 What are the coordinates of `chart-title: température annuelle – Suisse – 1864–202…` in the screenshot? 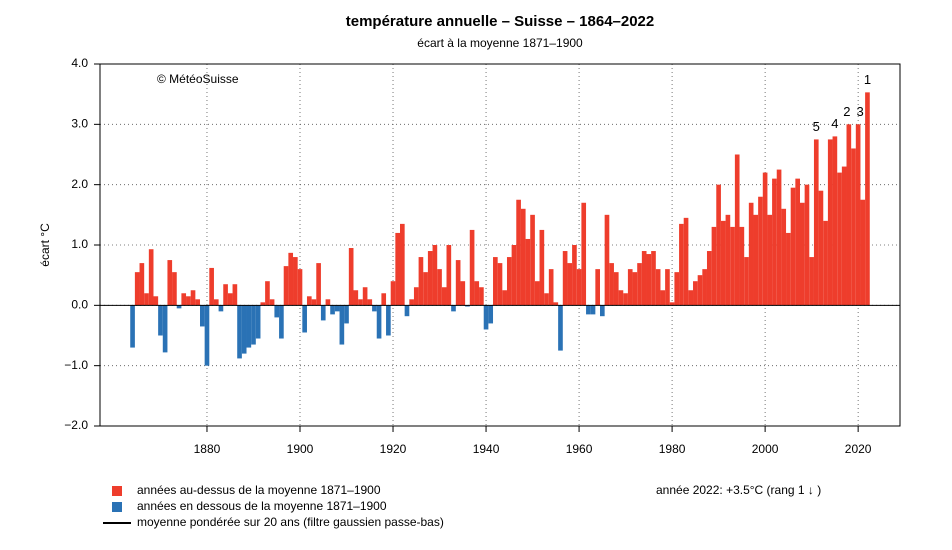 It's located at (500, 21).